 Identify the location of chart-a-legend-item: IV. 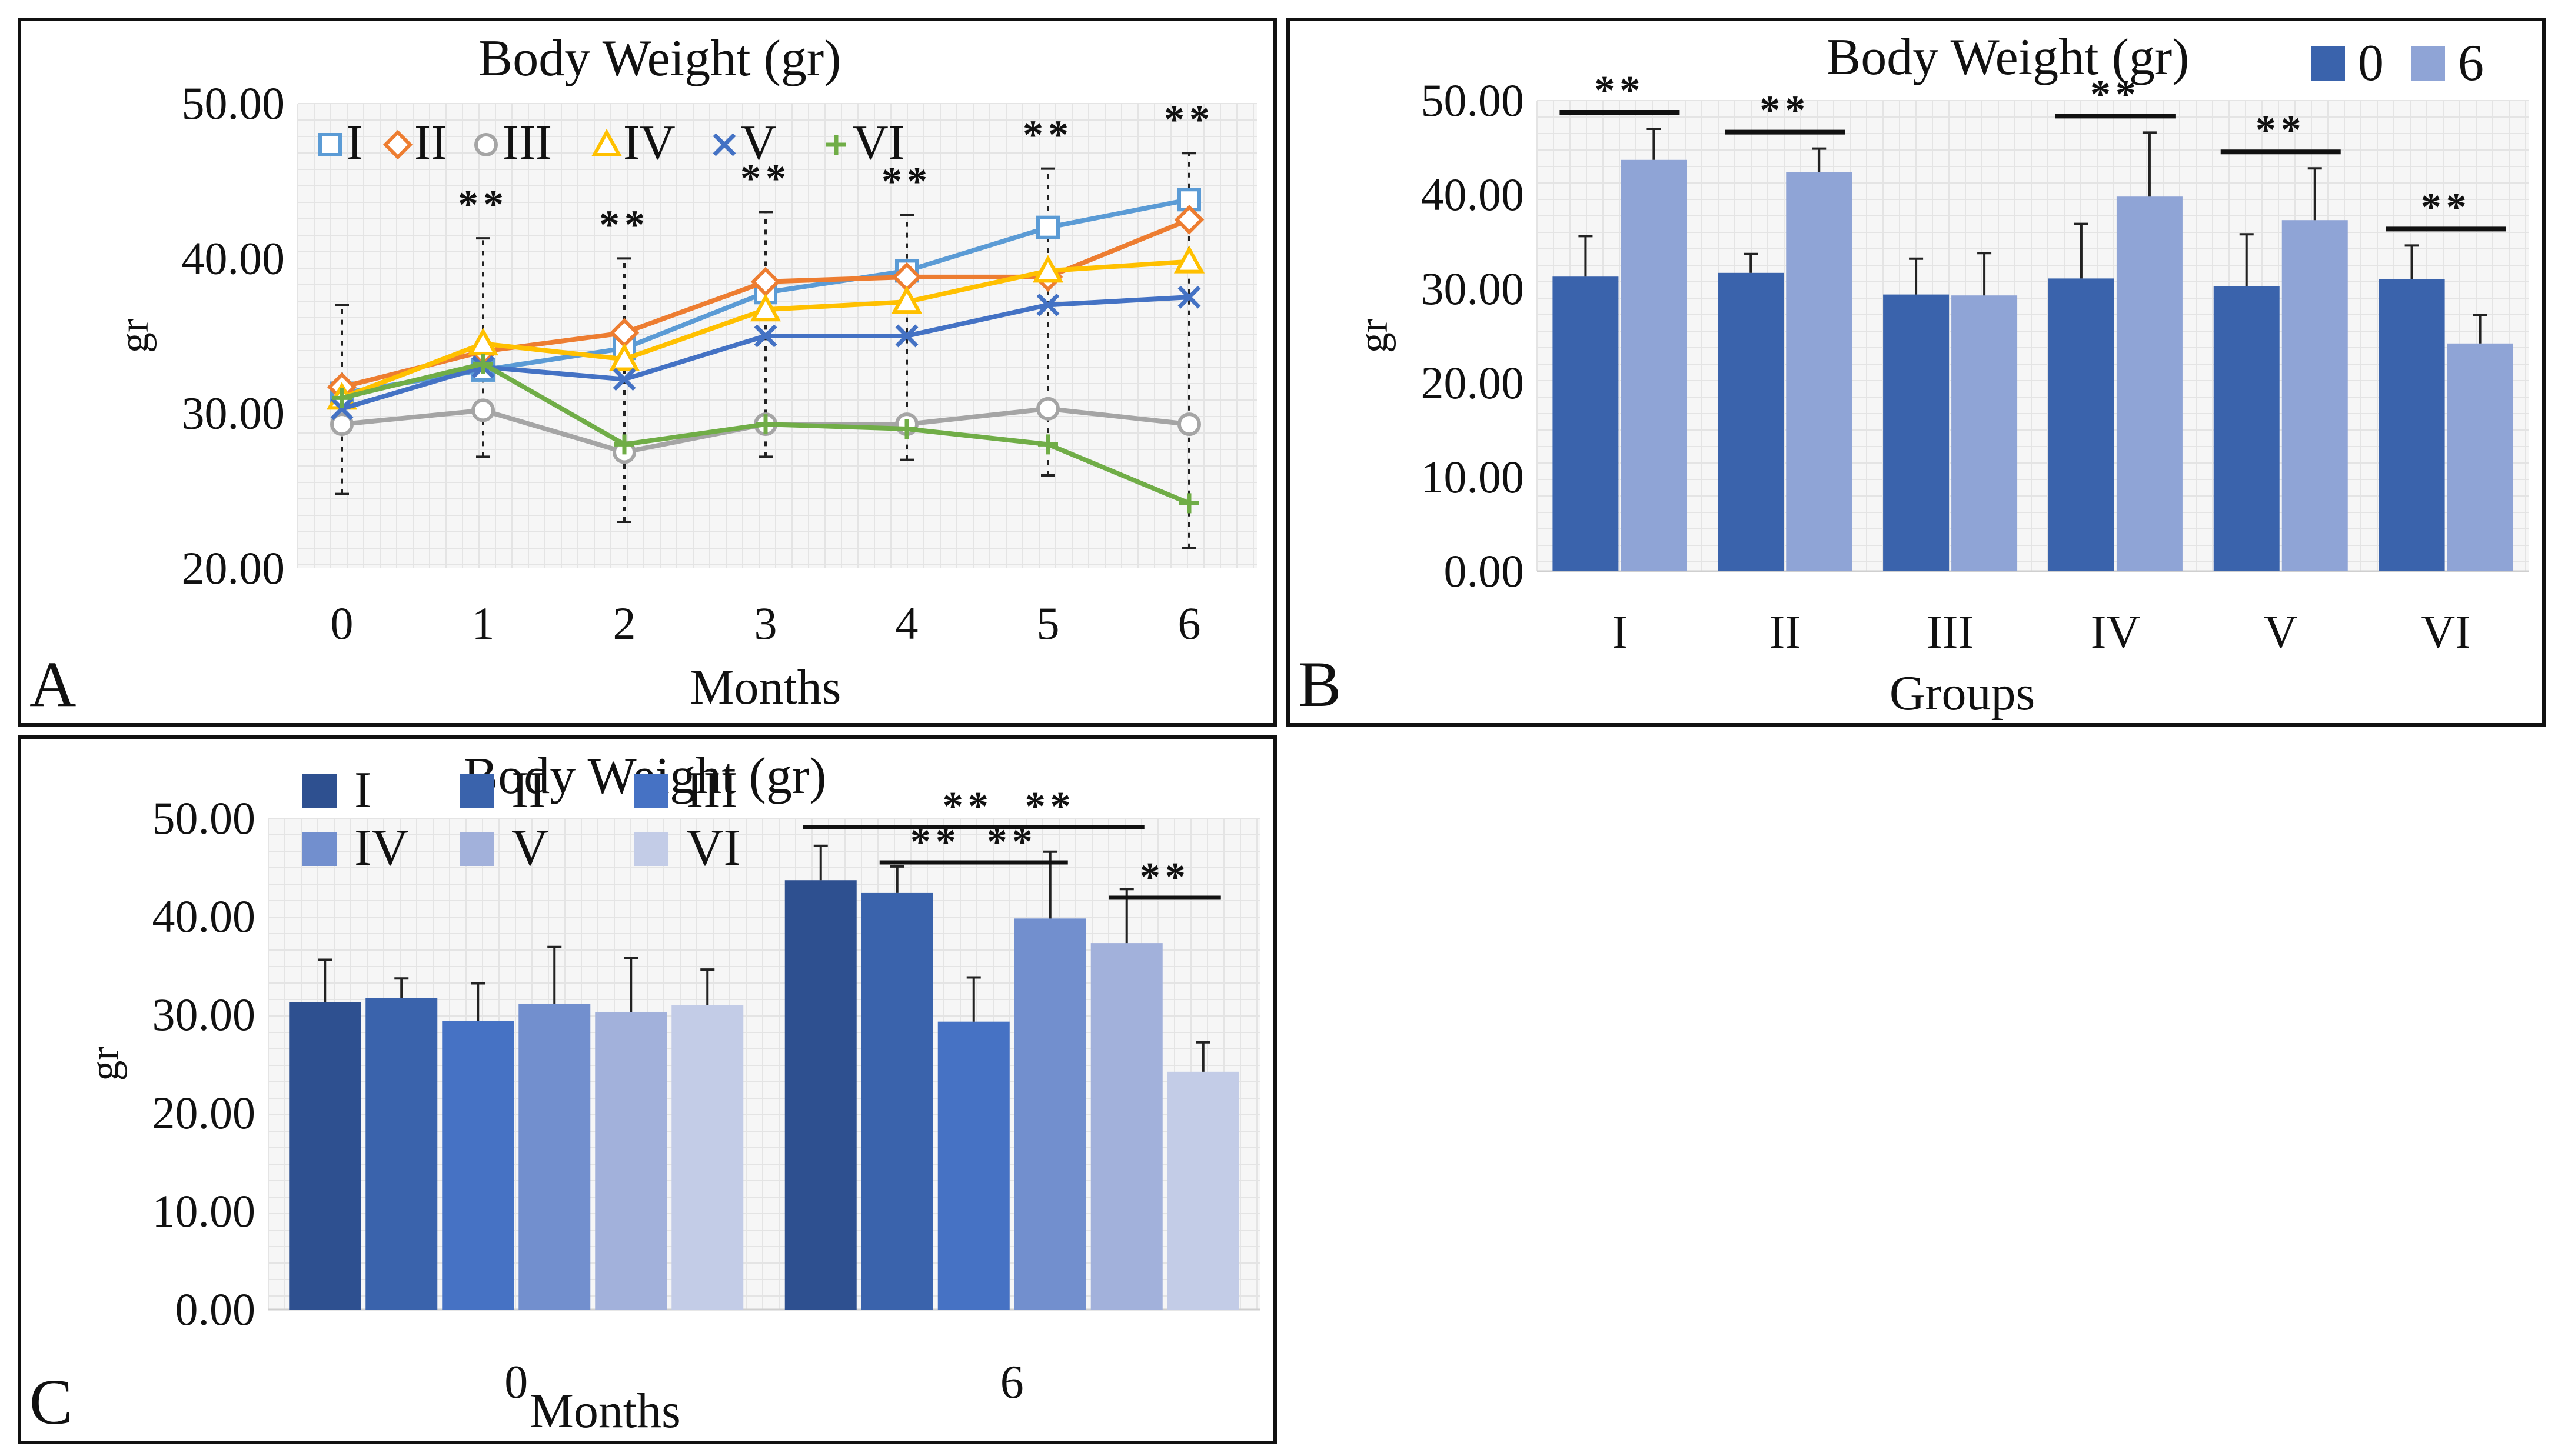
(633, 142).